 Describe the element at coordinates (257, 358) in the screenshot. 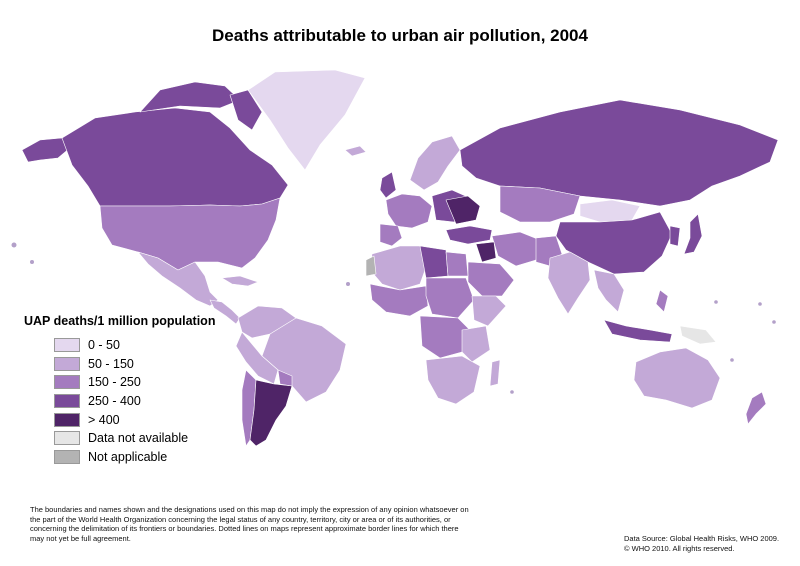

I see `region-peru-bolivia` at that location.